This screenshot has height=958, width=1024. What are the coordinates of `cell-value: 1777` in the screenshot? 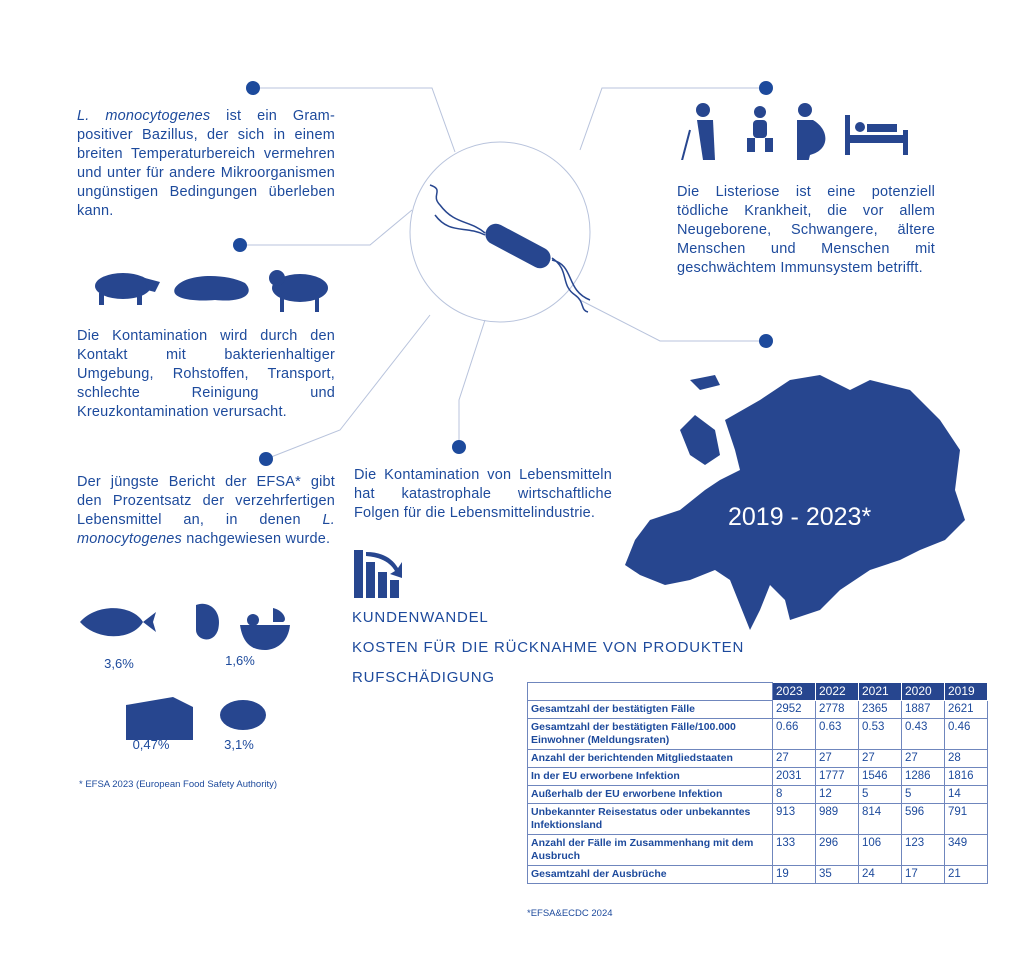 It's located at (837, 776).